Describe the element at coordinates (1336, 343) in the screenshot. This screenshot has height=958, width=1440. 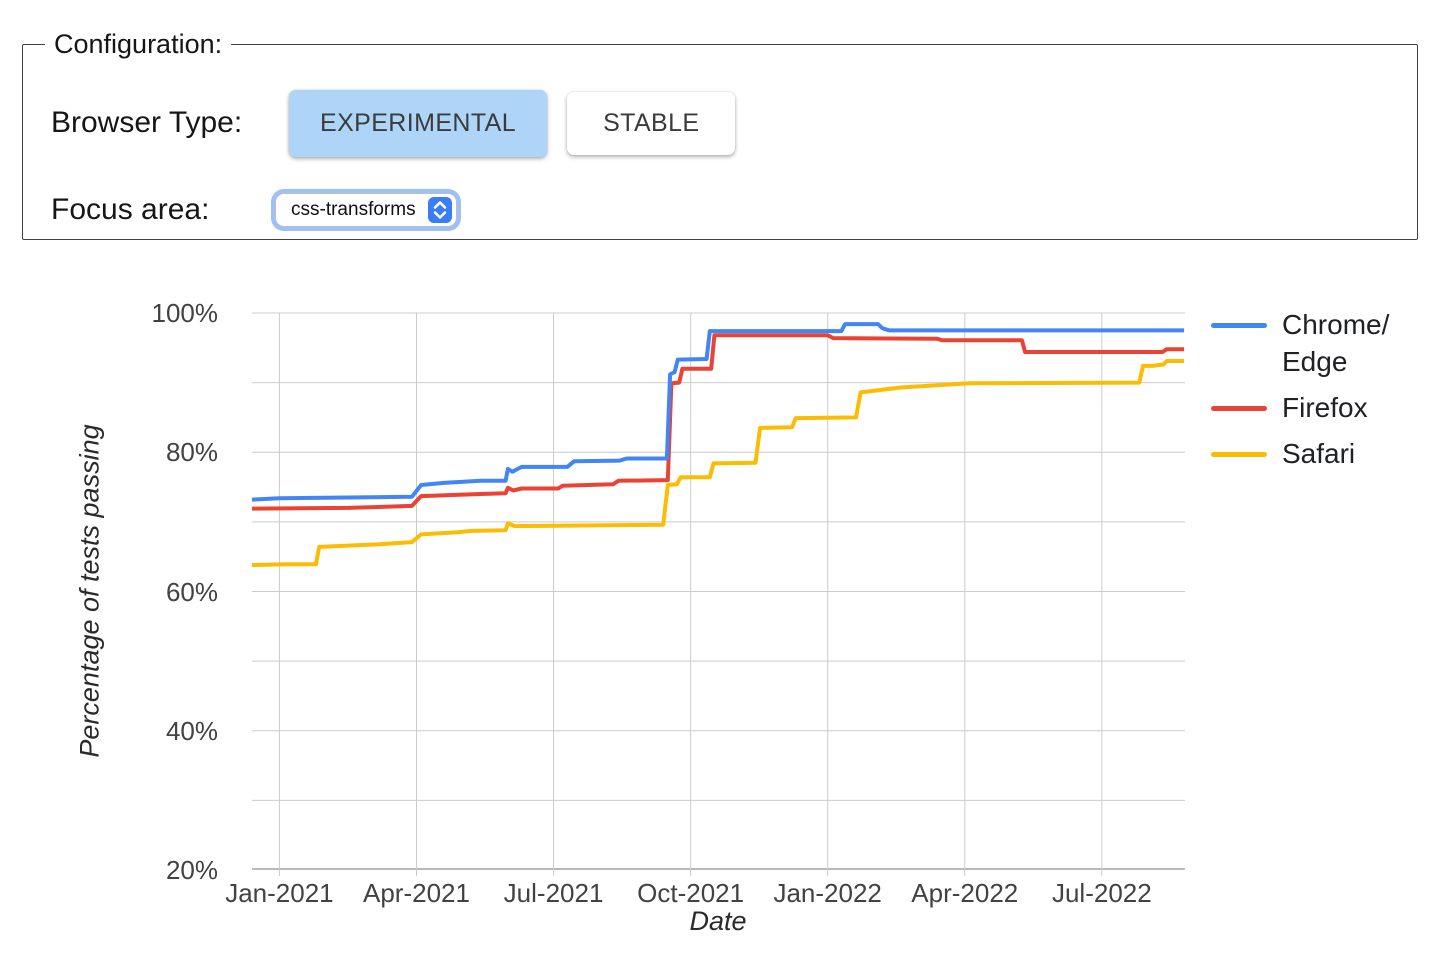
I see `legend-label-chrome-edge: Chrome/Edge` at that location.